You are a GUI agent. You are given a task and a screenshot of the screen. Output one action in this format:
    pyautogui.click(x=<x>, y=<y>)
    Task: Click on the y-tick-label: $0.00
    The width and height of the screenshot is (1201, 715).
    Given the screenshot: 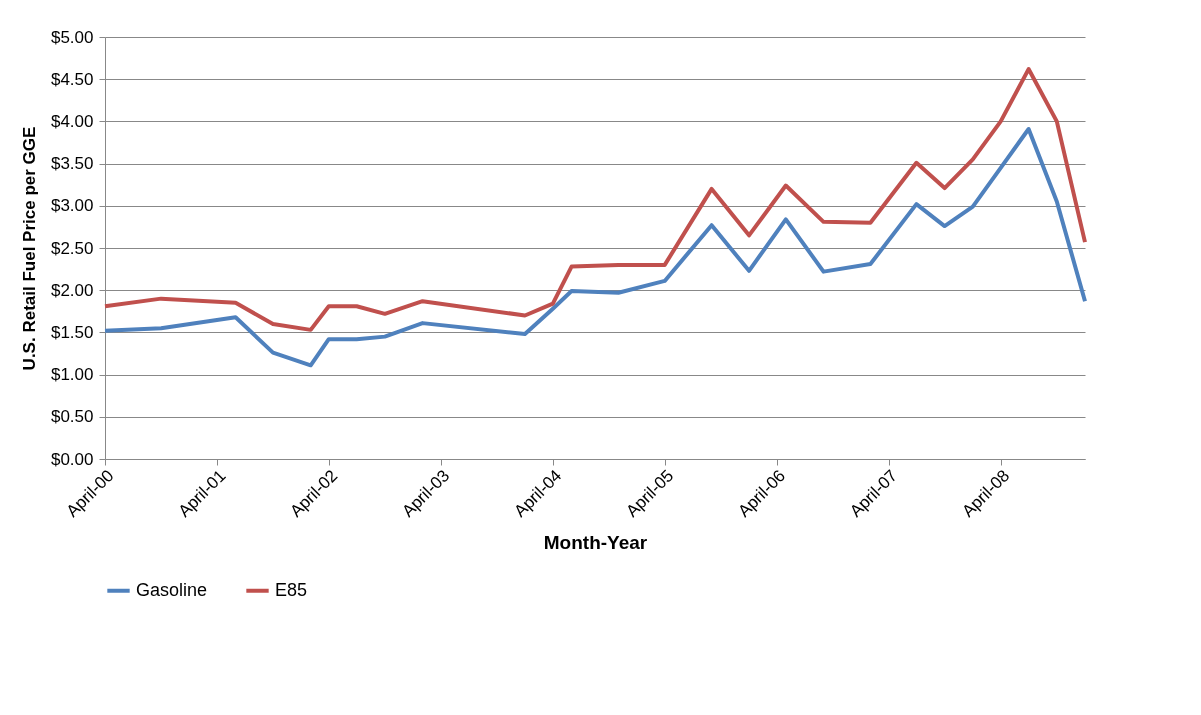 What is the action you would take?
    pyautogui.click(x=72, y=459)
    